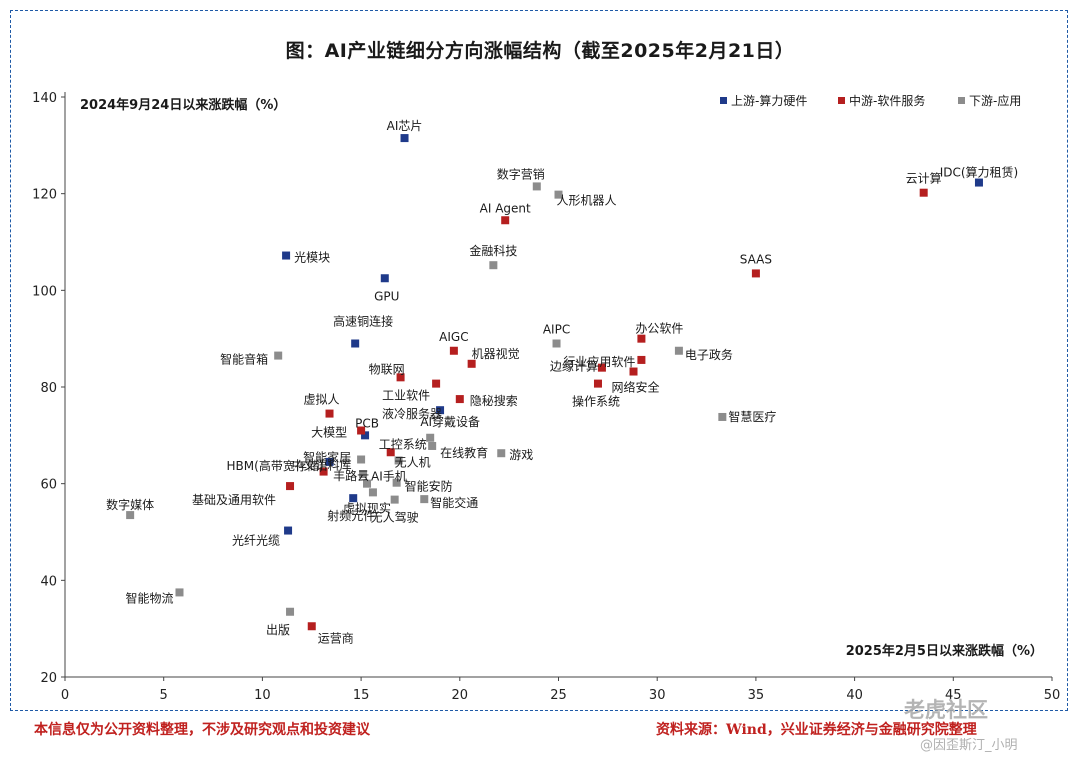  I want to click on point-label: 电子政务, so click(709, 354).